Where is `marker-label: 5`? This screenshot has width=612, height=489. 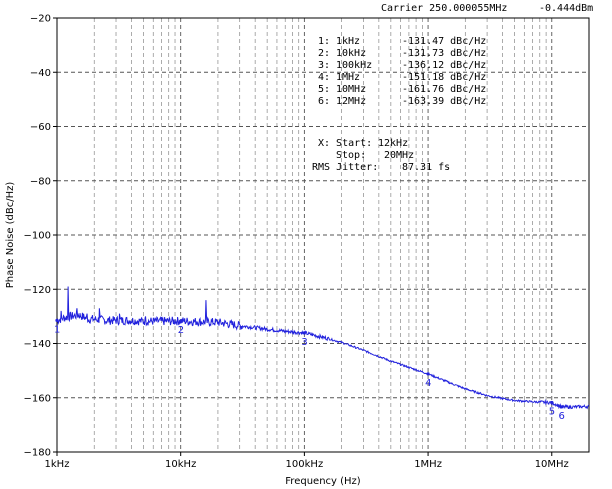 marker-label: 5 is located at coordinates (552, 412).